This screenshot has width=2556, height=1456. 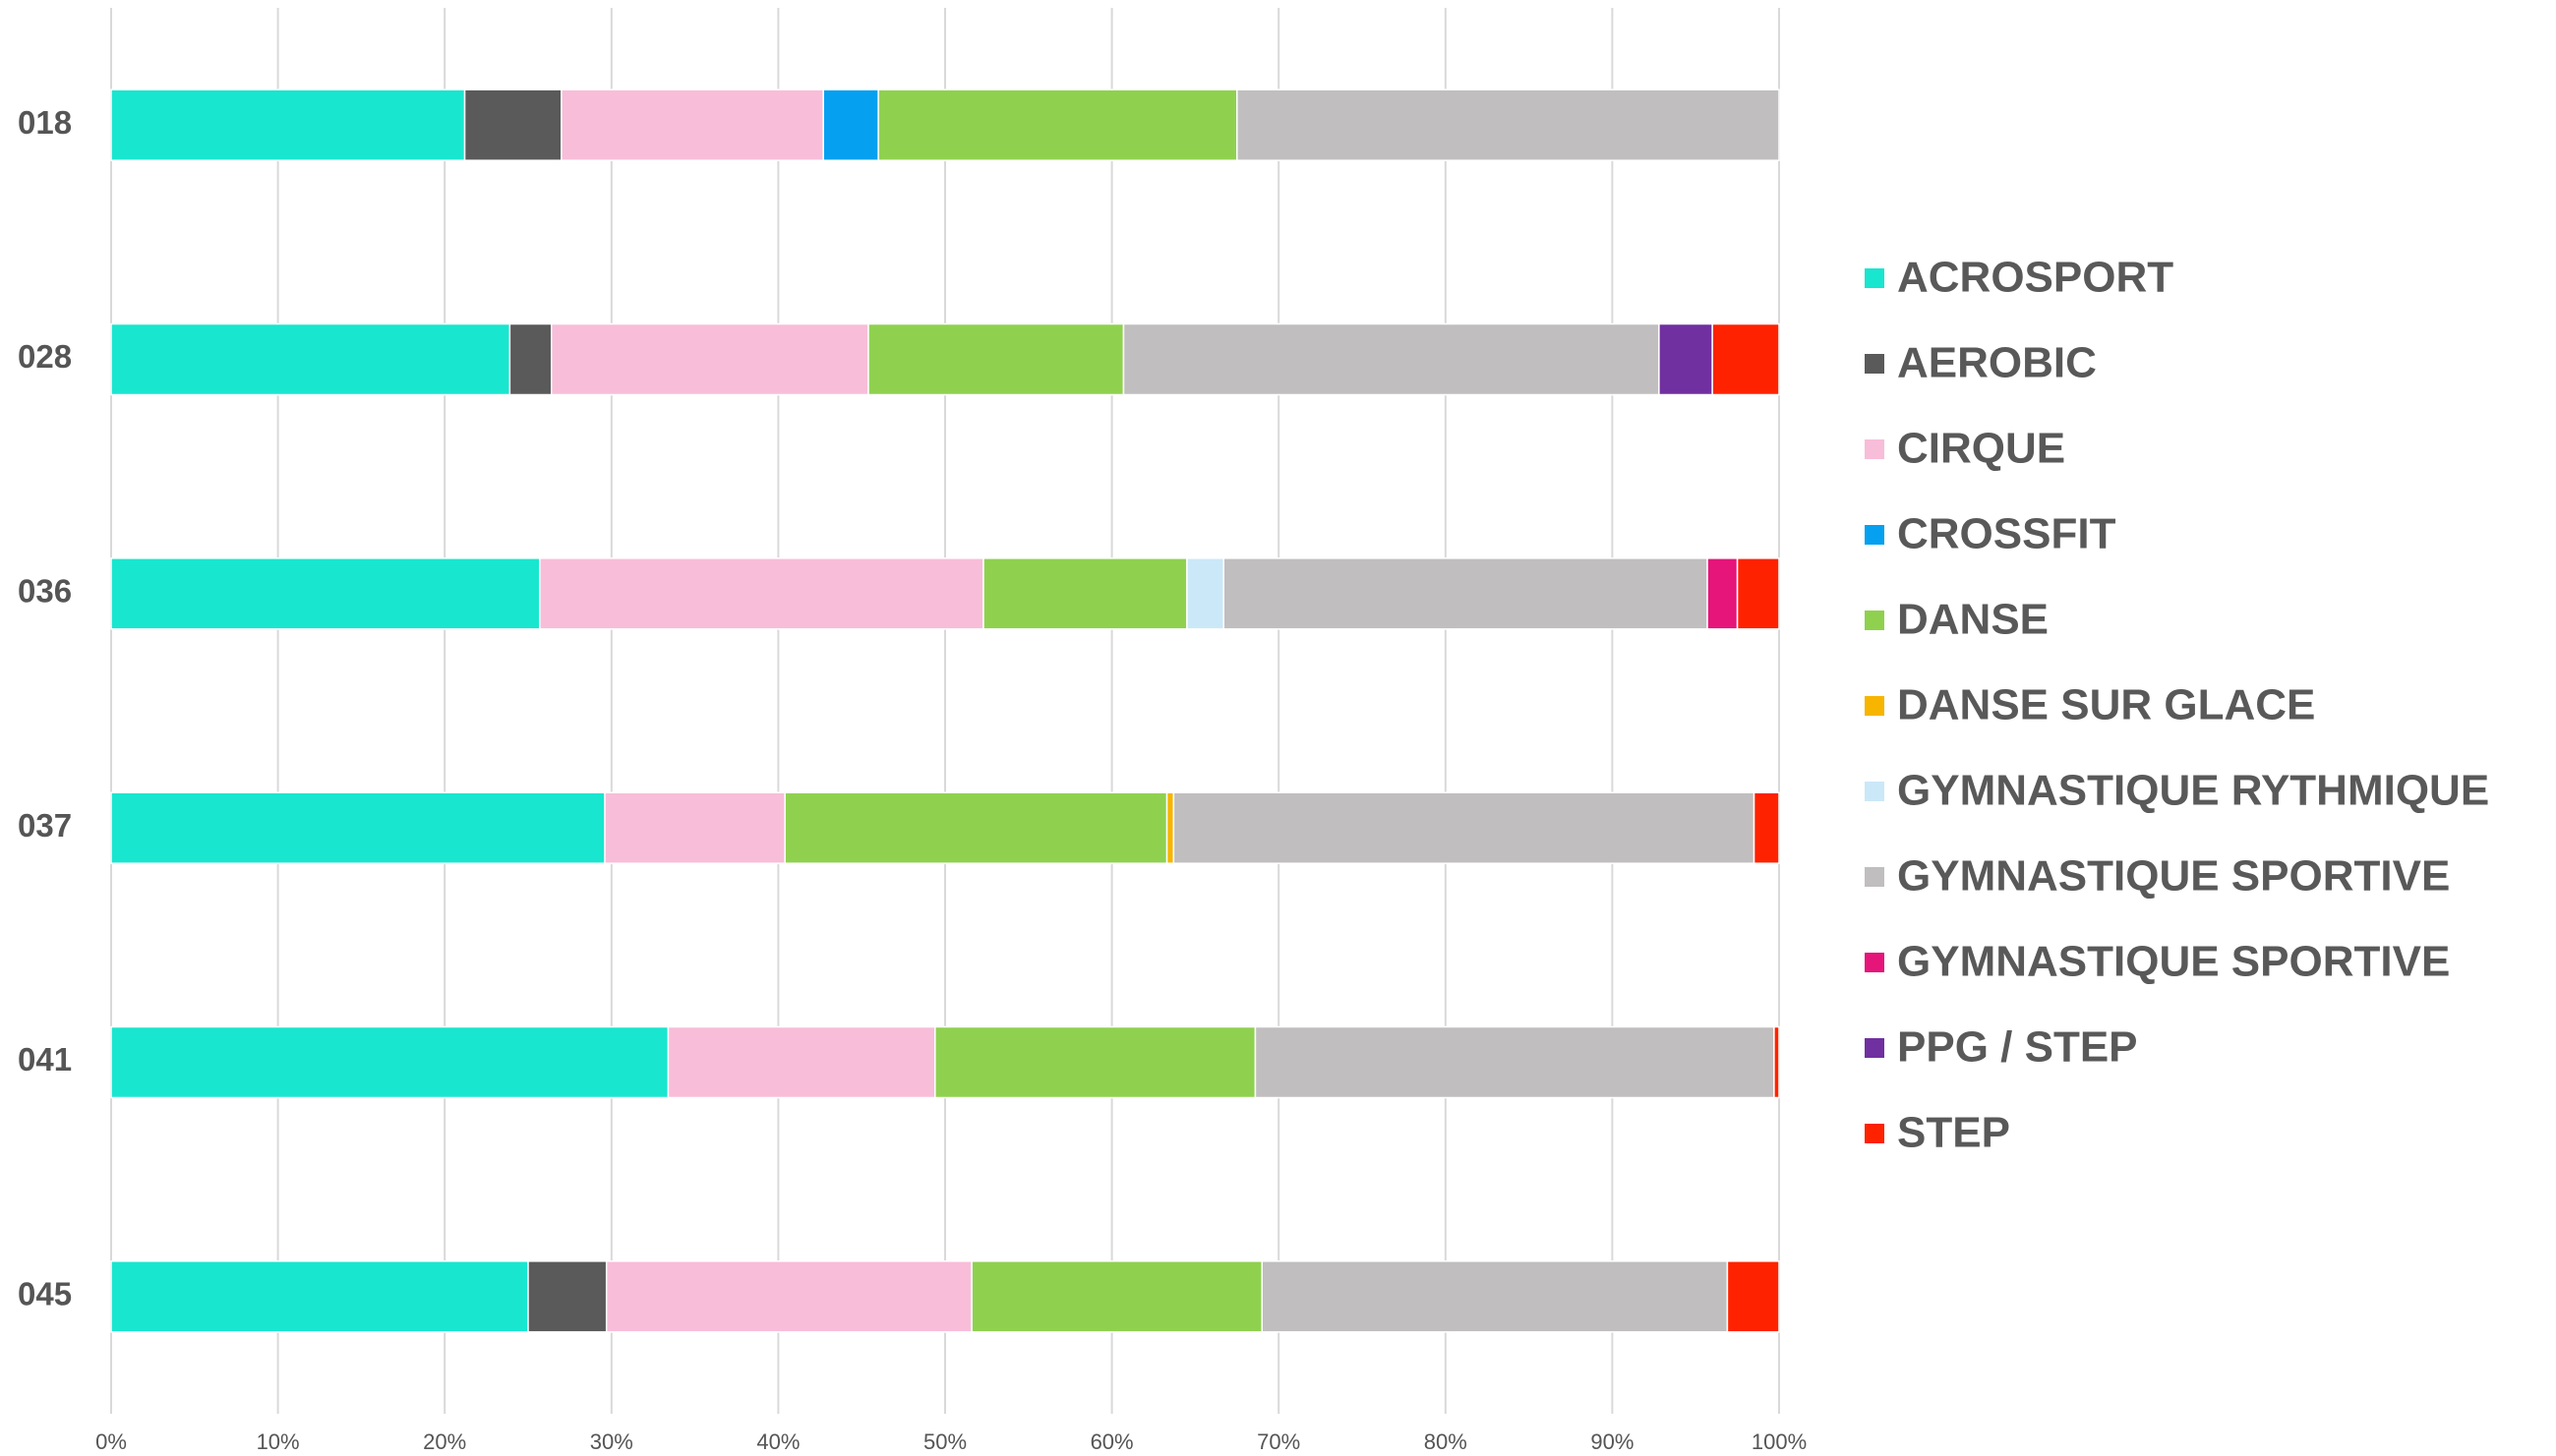 I want to click on legend-label: GYMNASTIQUE RYTHMIQUE, so click(x=2193, y=791).